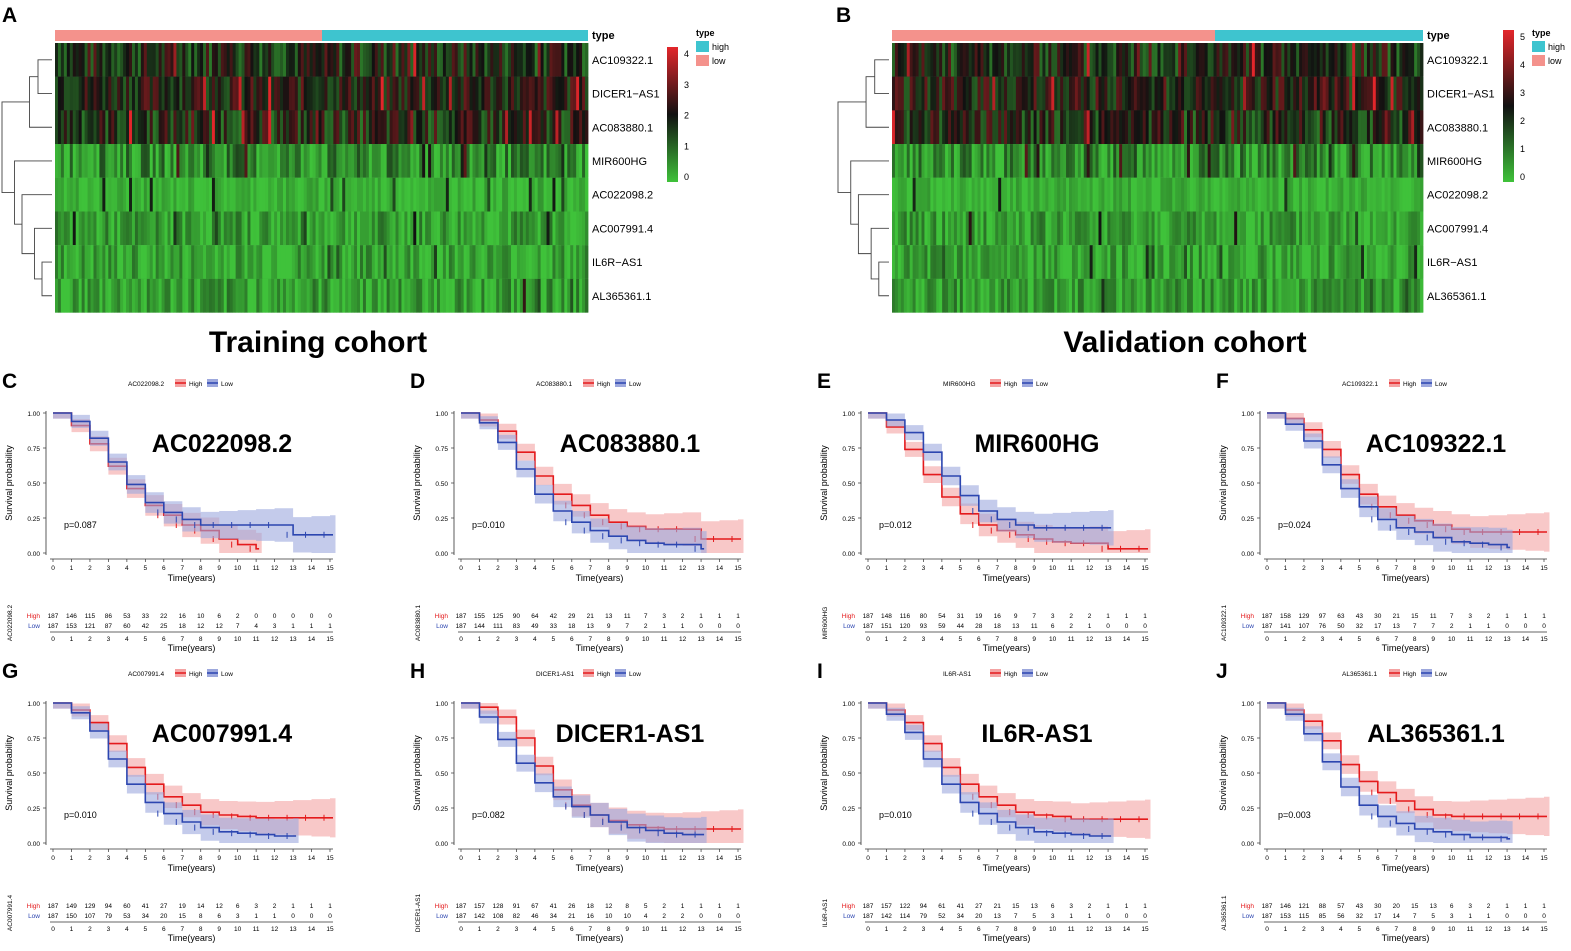 This screenshot has height=951, width=1571. I want to click on ci-band-high, so click(602, 483).